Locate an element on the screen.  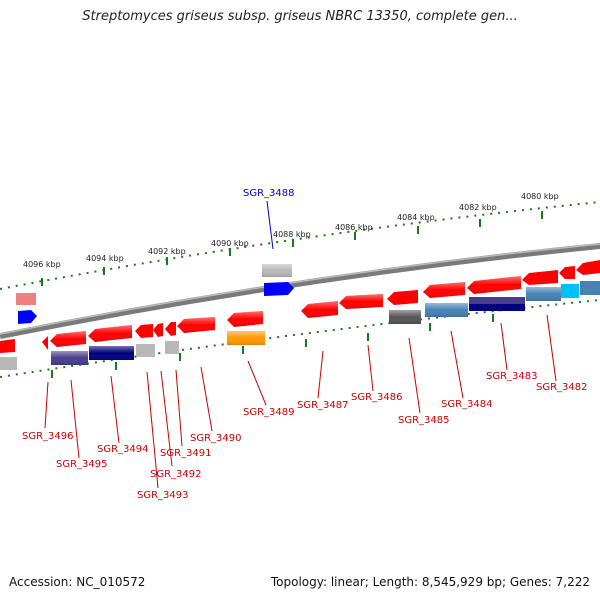
gene-label: SGR_3491 is located at coordinates (186, 453).